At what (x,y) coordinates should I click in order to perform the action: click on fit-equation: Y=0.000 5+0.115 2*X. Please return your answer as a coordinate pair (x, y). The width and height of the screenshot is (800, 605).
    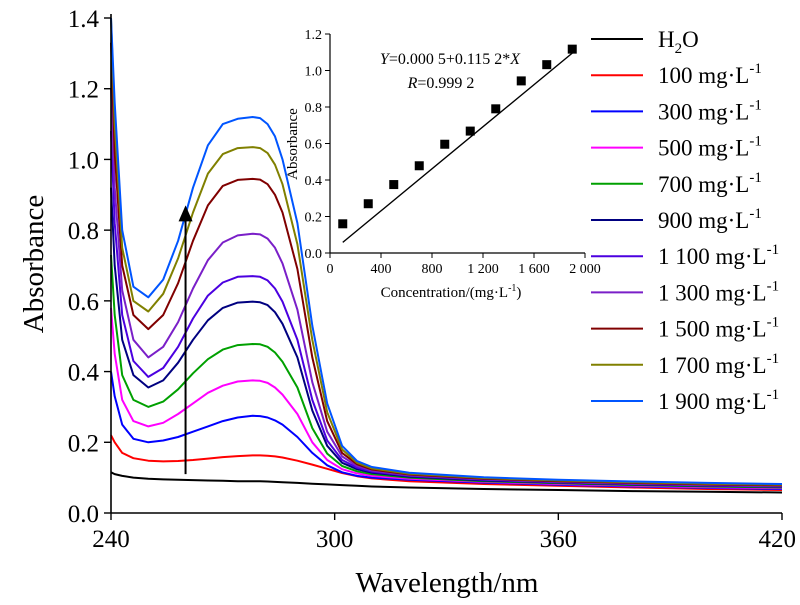
    Looking at the image, I should click on (450, 59).